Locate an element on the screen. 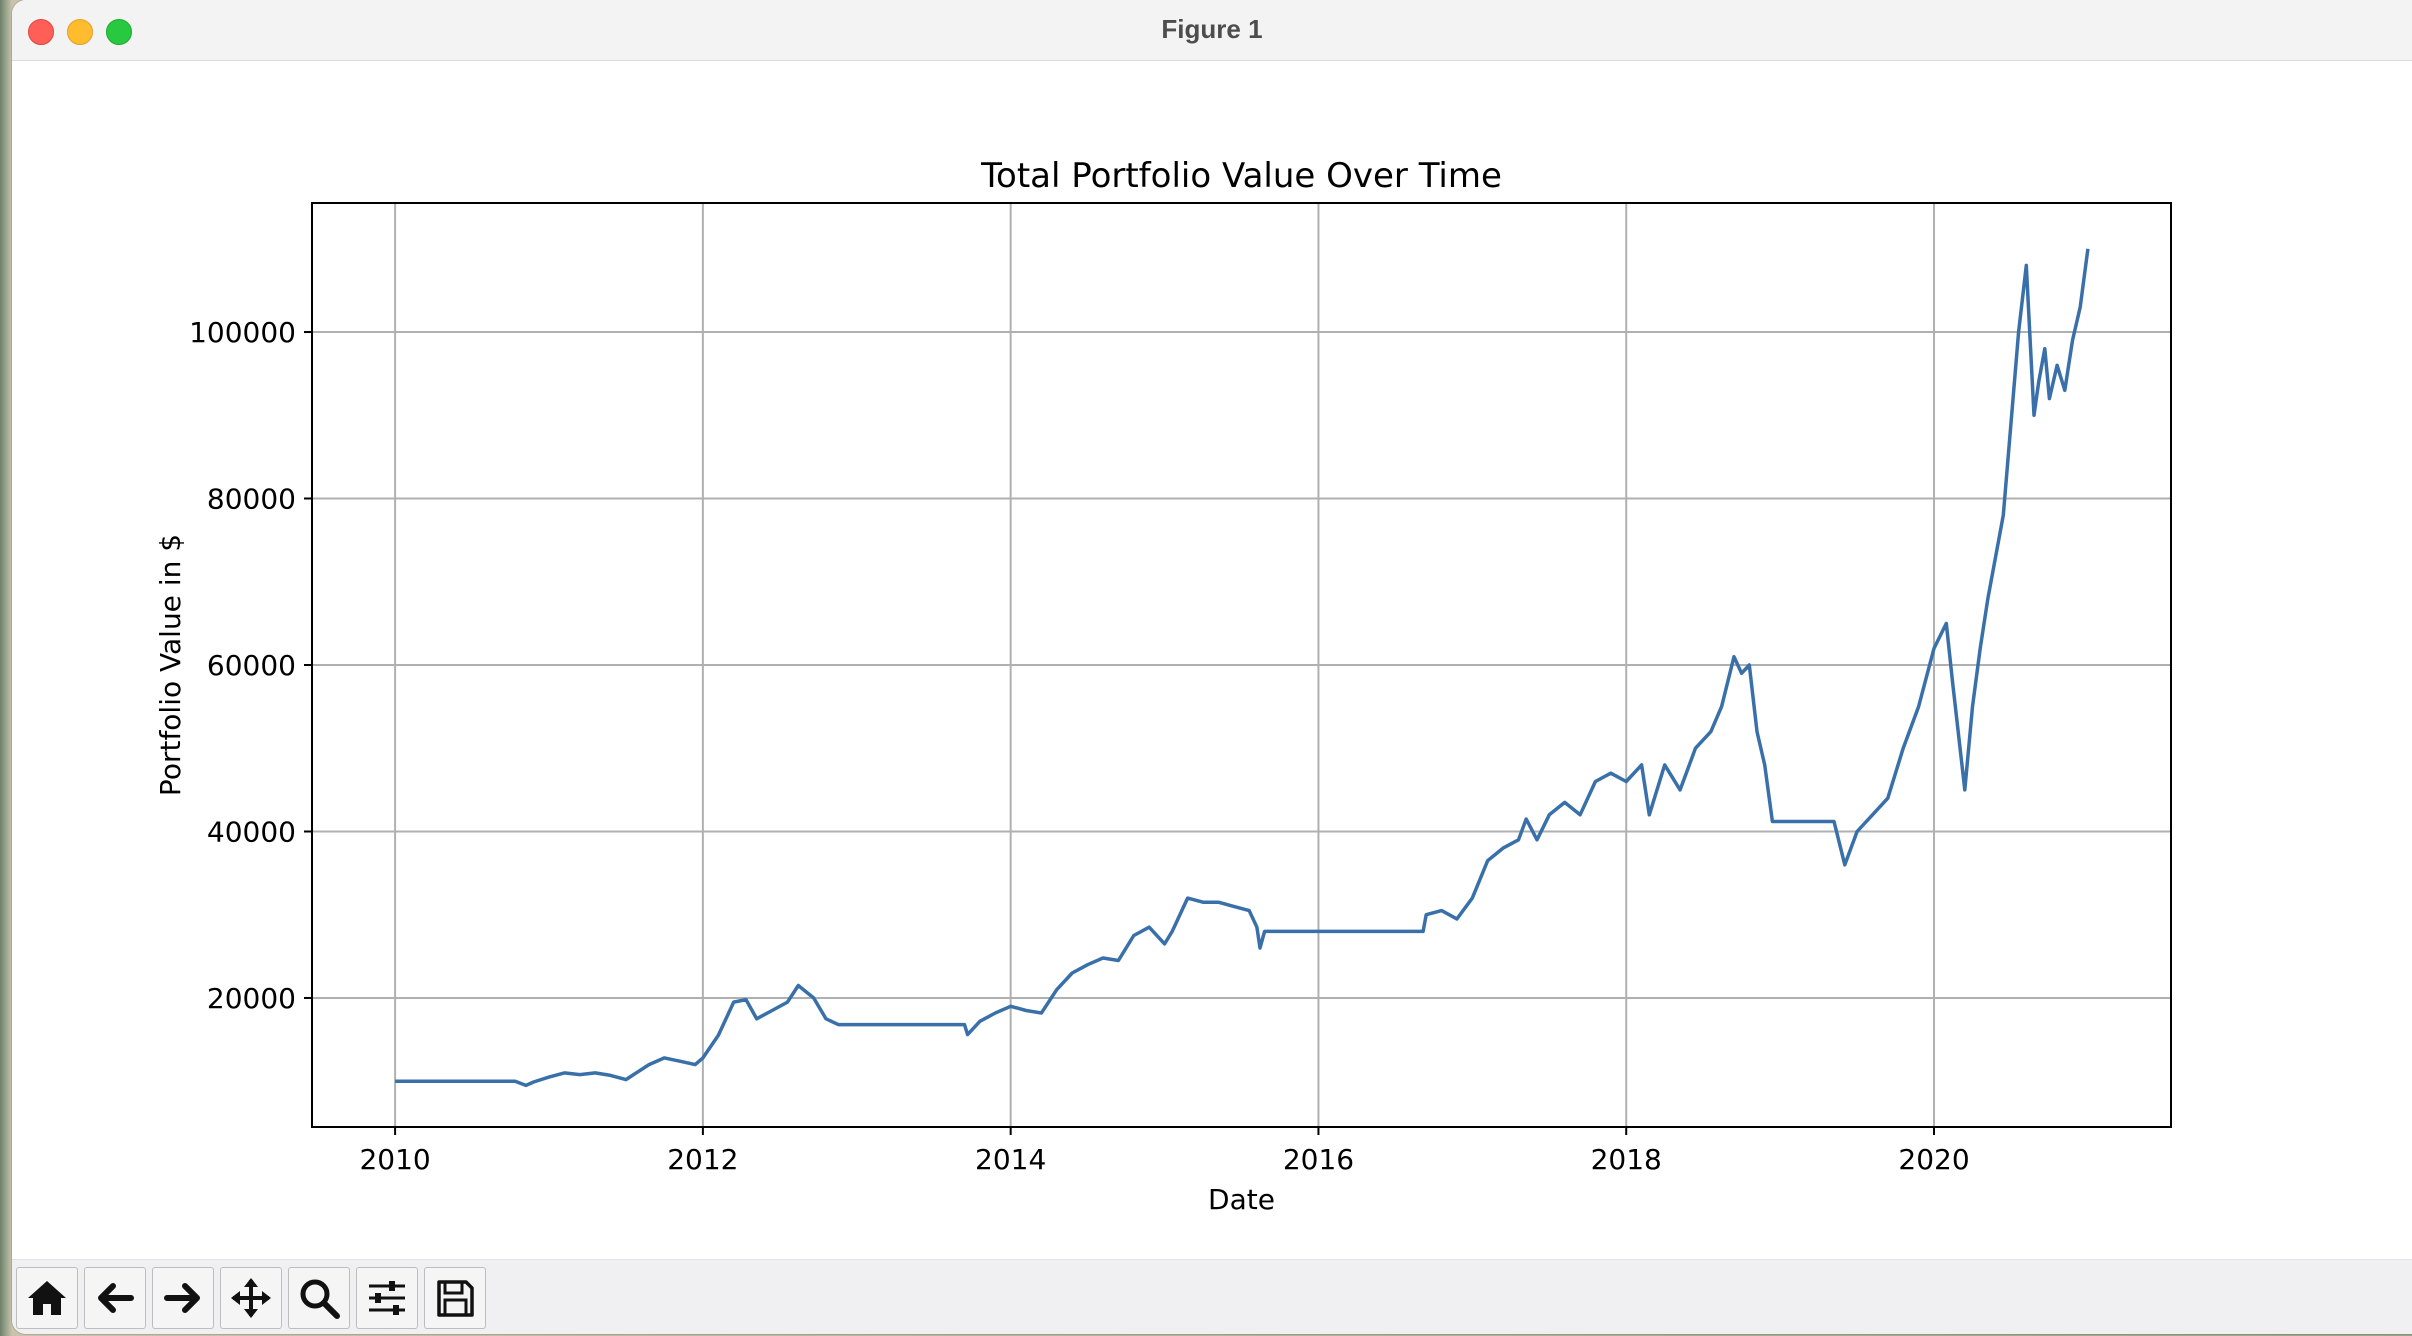 This screenshot has width=2412, height=1336. x-tick-label: 2010 is located at coordinates (394, 1159).